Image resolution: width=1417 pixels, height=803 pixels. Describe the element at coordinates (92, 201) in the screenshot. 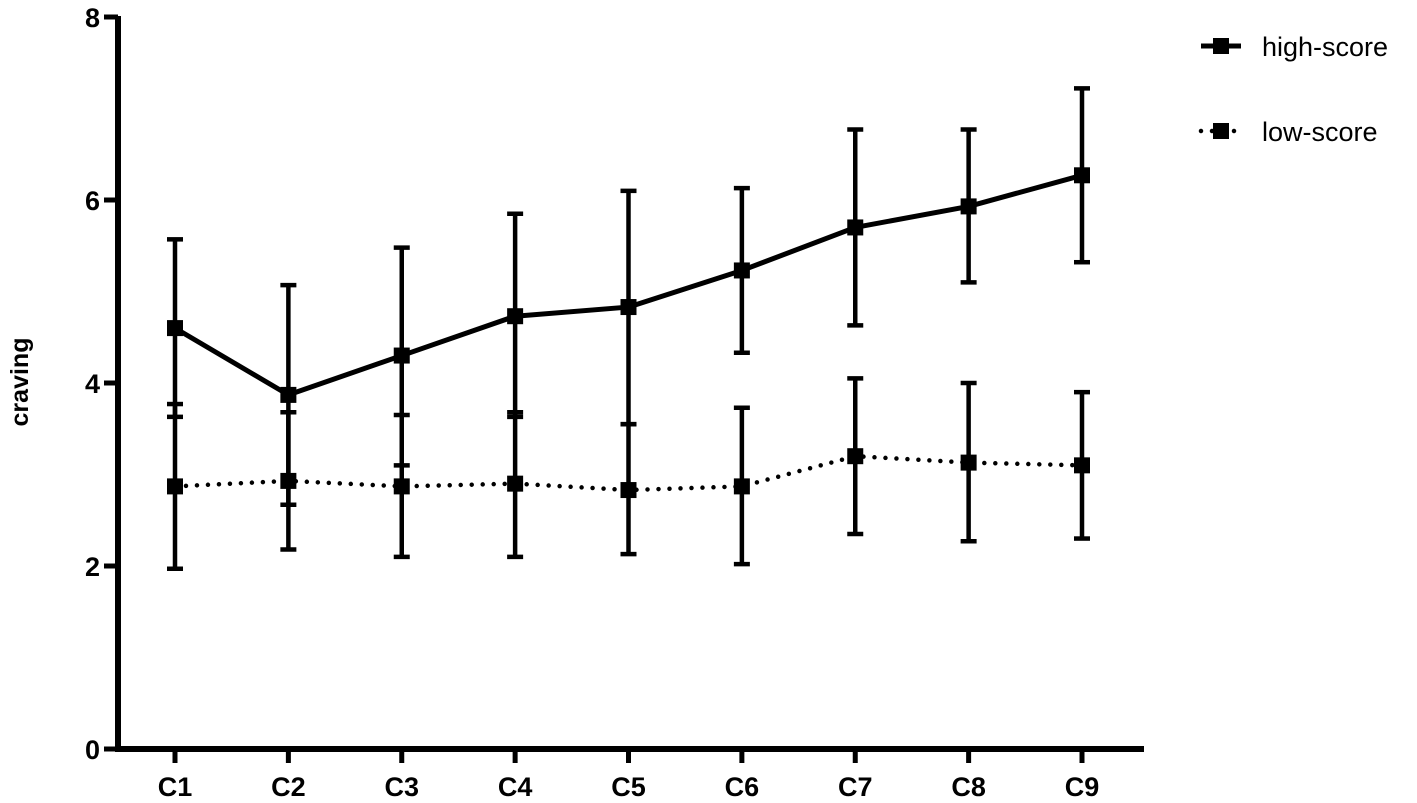

I see `y-tick-label: 6` at that location.